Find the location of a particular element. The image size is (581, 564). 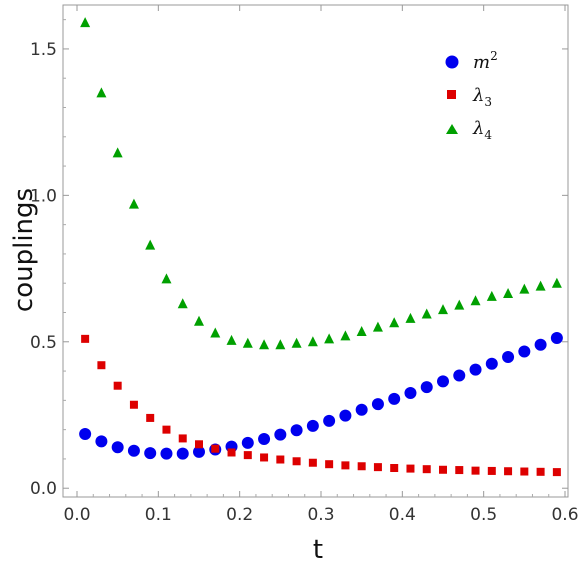

legend-m2-base: m is located at coordinates (481, 62).